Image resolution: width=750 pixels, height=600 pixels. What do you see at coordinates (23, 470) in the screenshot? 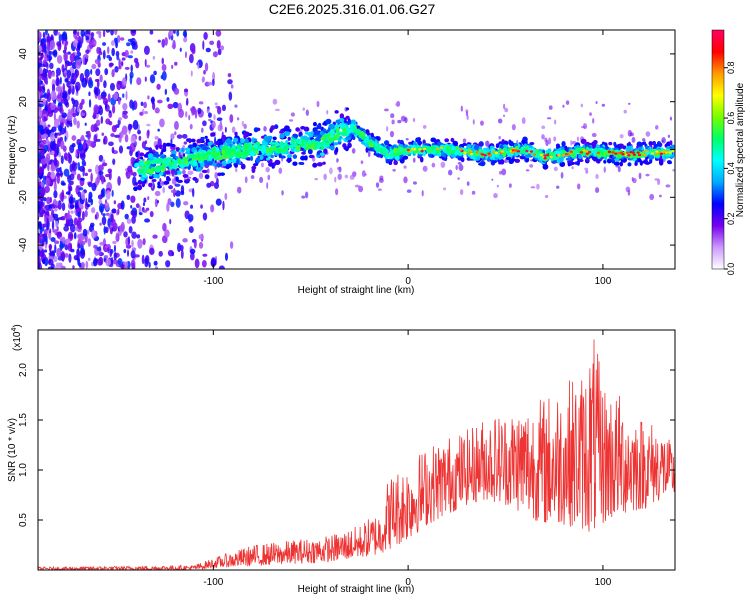
I see `snr-y-tick-label: 1.0` at bounding box center [23, 470].